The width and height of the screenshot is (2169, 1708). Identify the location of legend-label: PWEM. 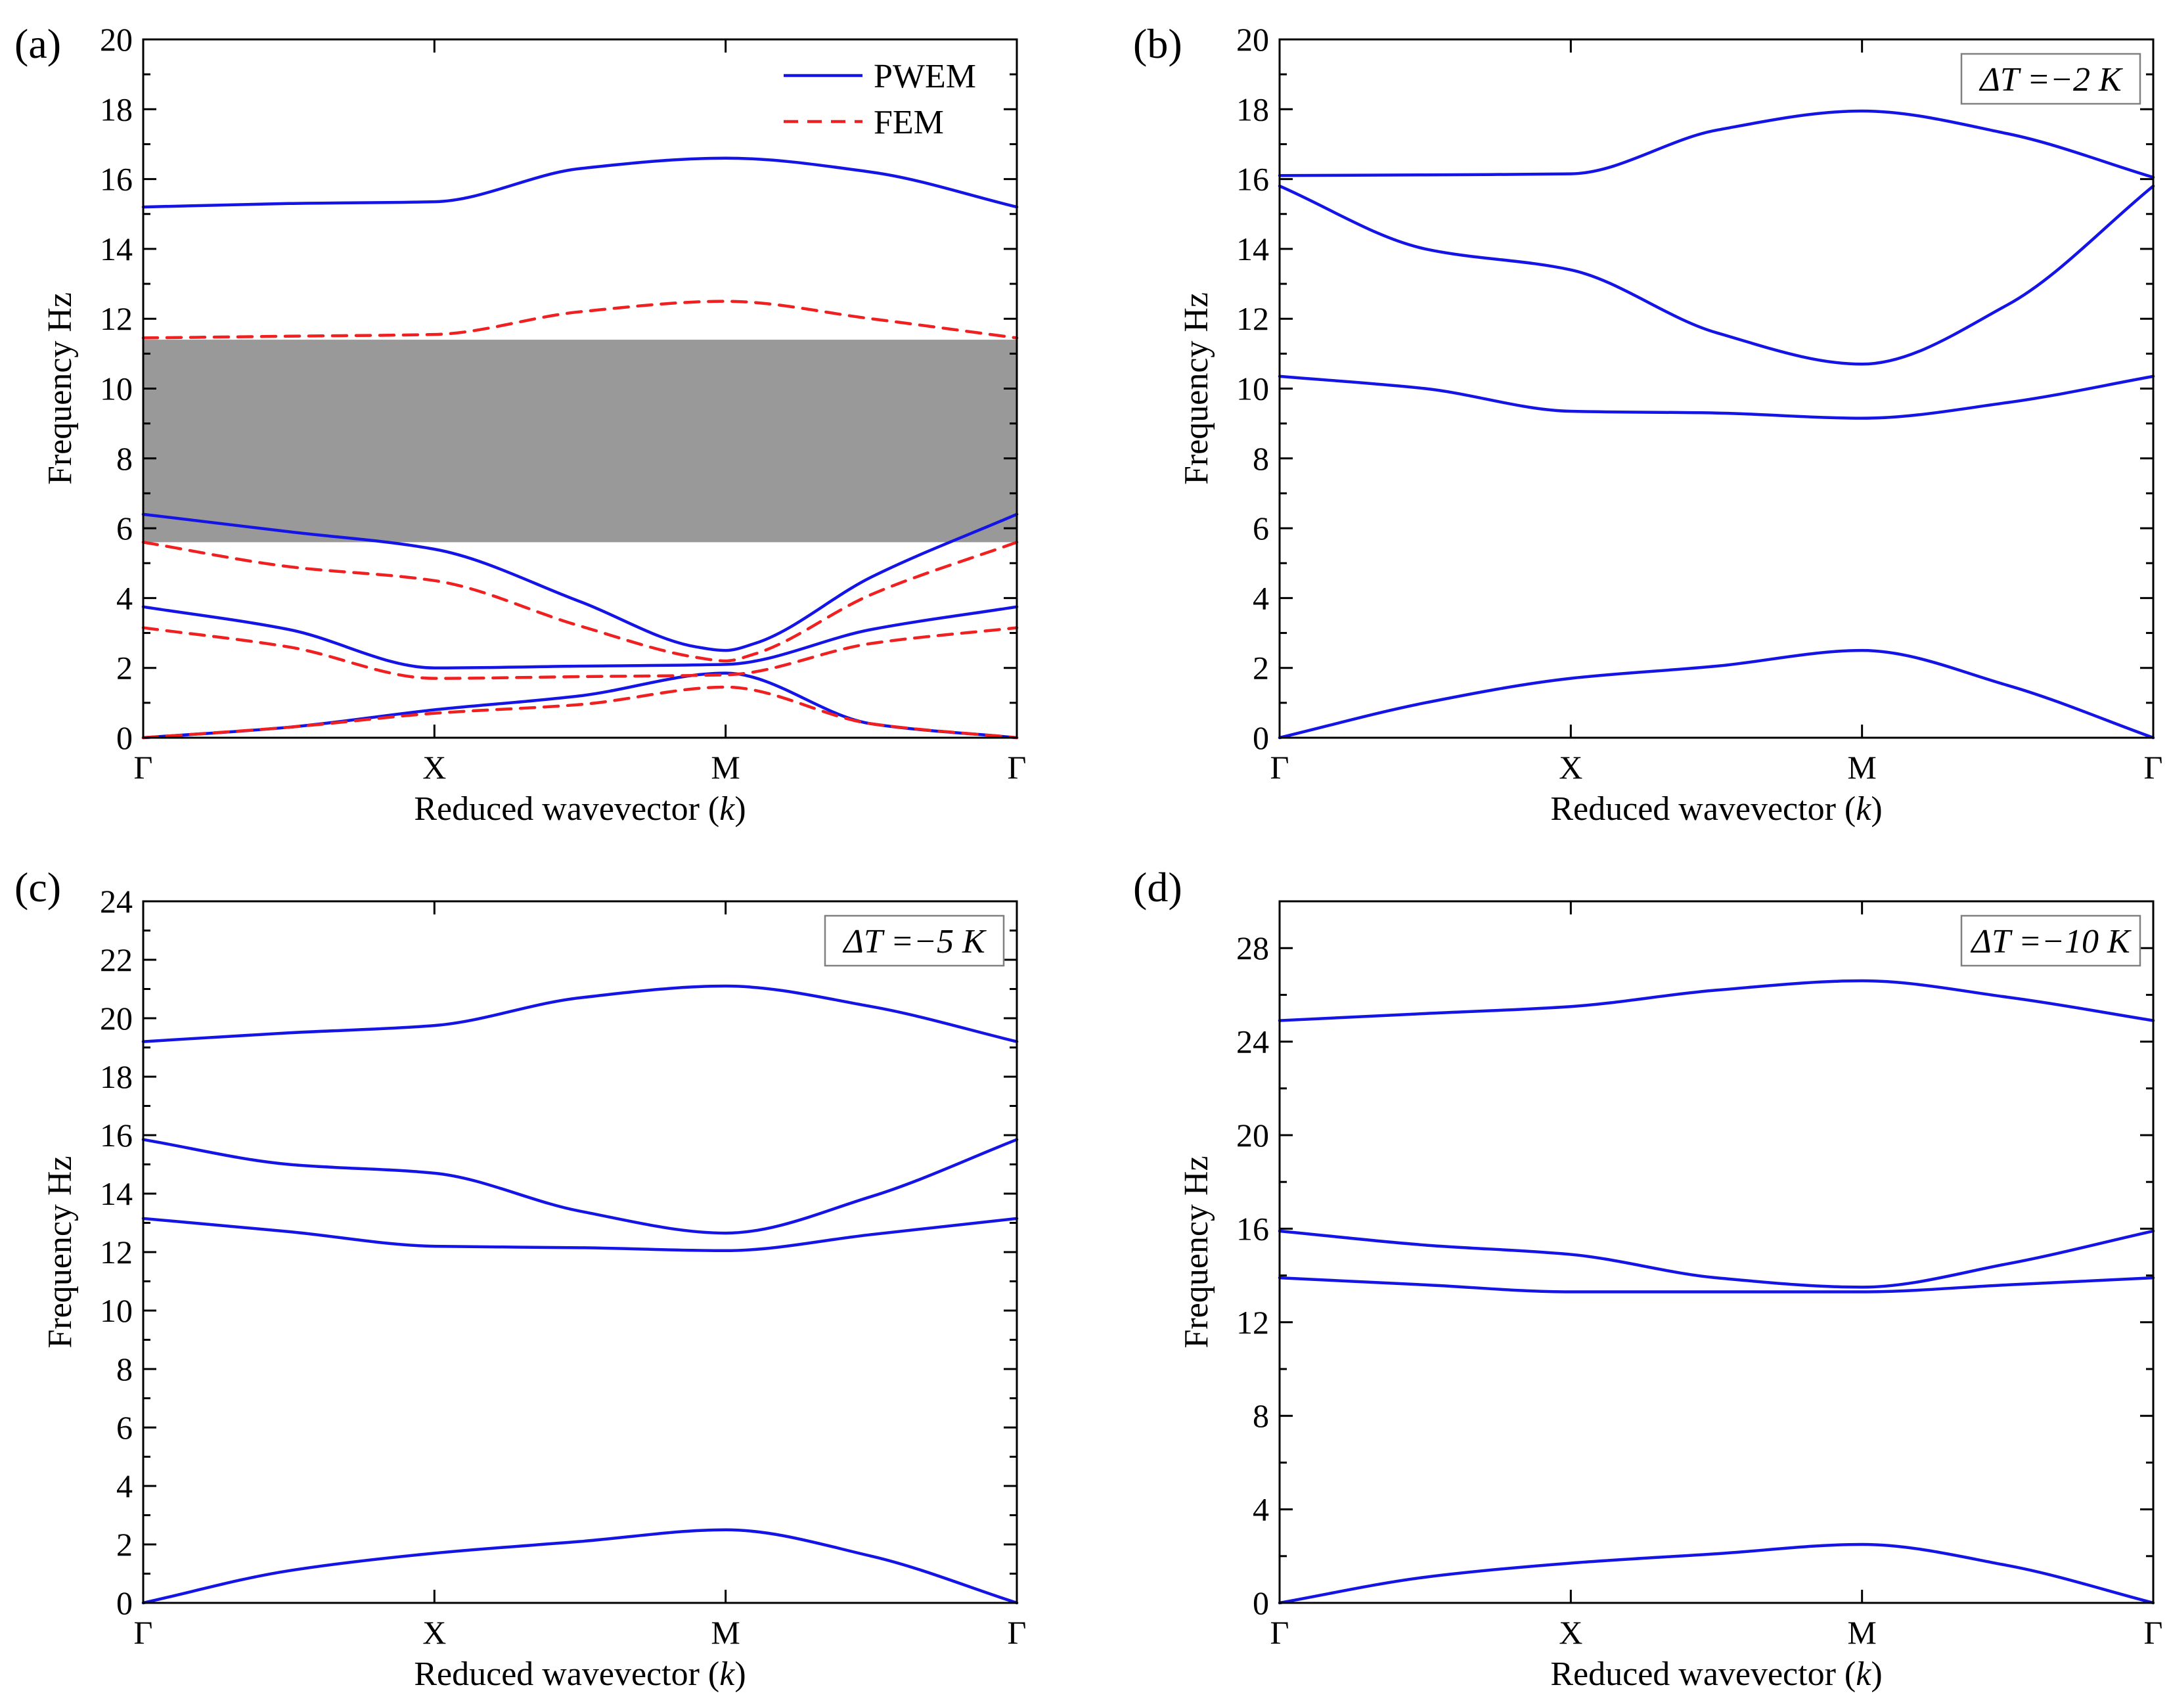
(925, 76).